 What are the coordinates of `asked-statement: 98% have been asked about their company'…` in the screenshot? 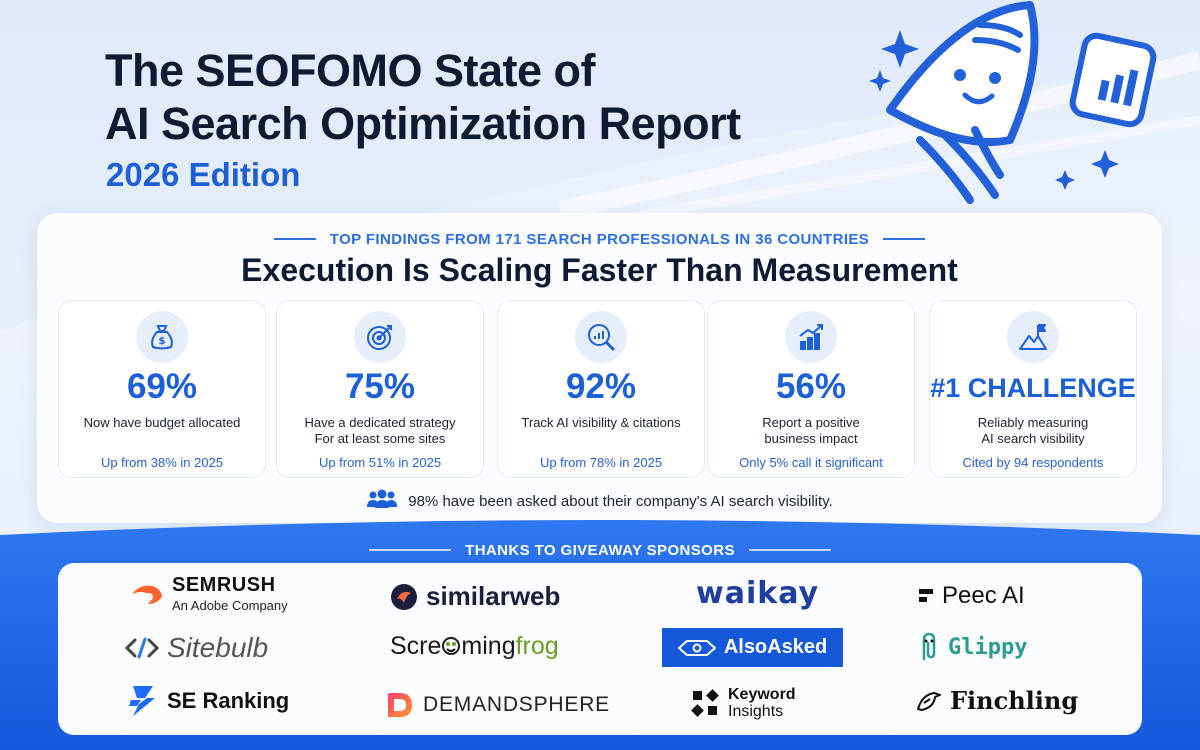 It's located at (620, 501).